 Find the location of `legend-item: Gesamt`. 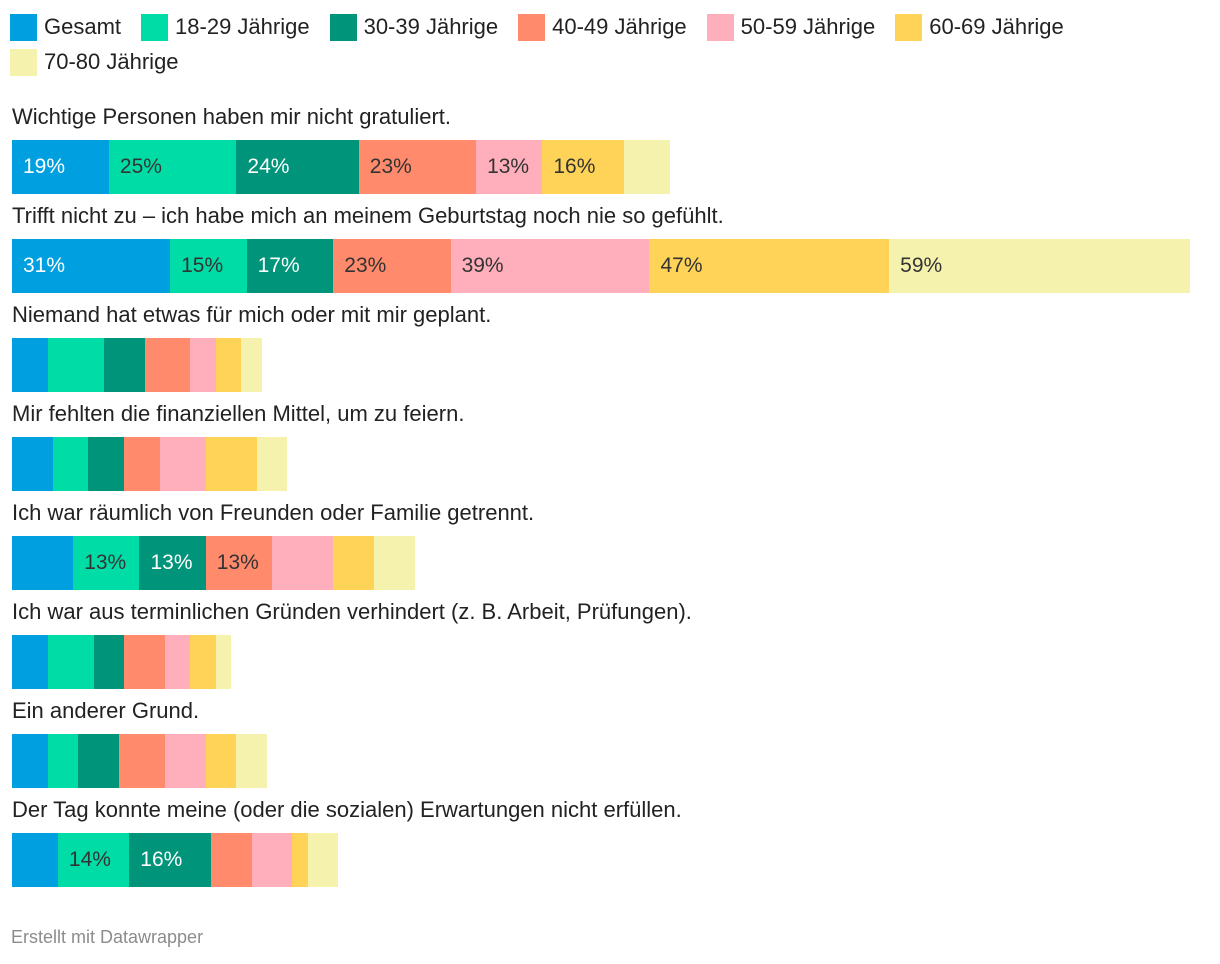

legend-item: Gesamt is located at coordinates (65, 27).